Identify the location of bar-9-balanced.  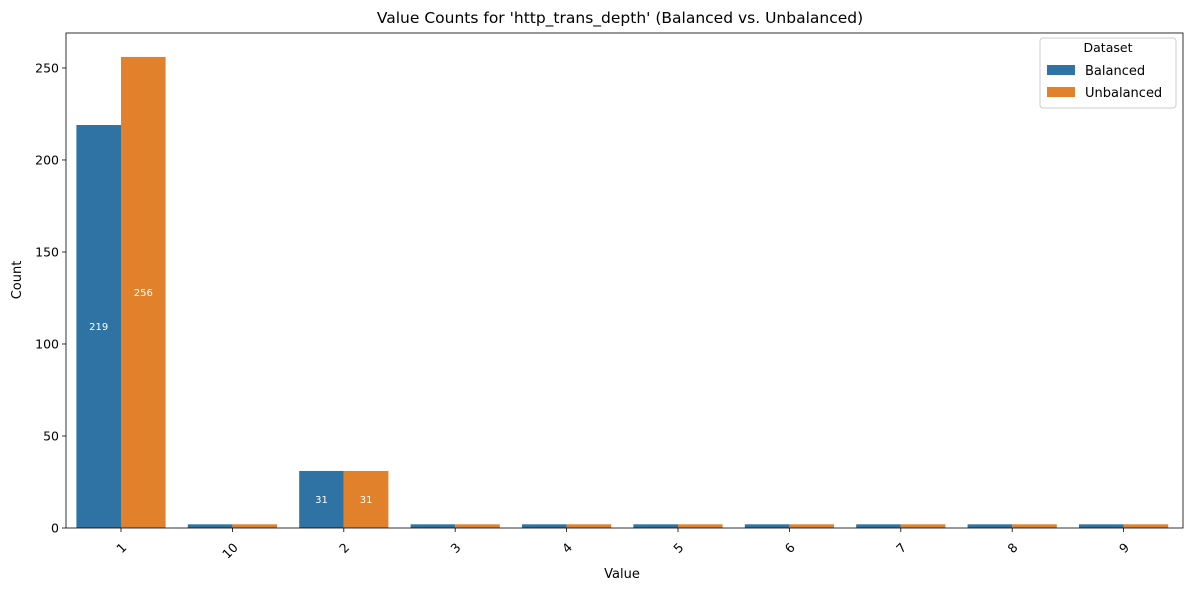
(1101, 526).